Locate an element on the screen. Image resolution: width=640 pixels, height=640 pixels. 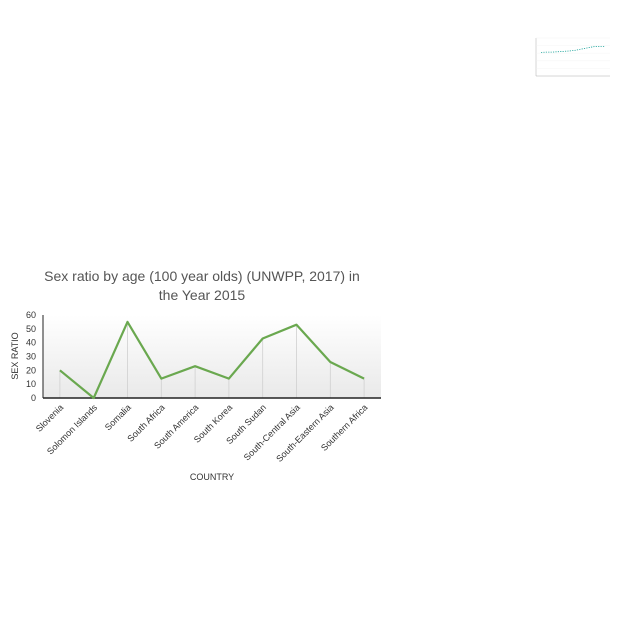
chart-title-line-2: the Year 2015 is located at coordinates (202, 295).